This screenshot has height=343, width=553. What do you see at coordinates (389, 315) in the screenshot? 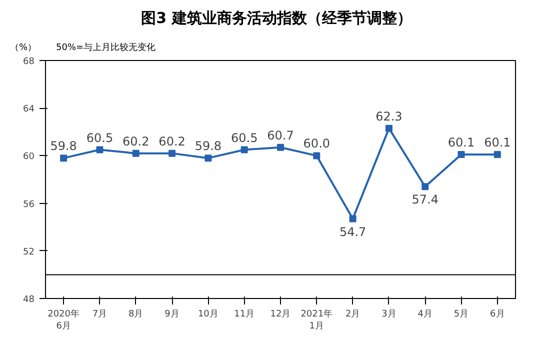
I see `x-tick-label: 3月` at bounding box center [389, 315].